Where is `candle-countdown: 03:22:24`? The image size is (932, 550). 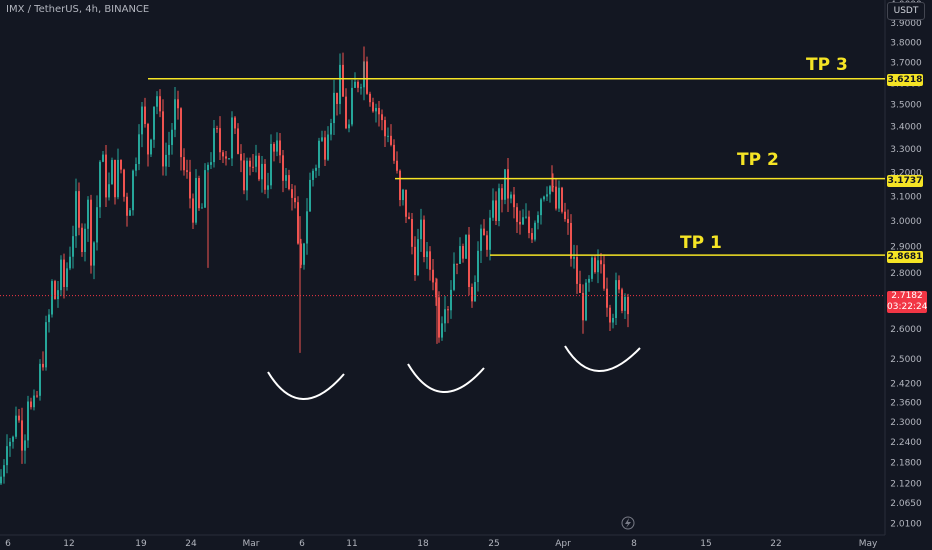
candle-countdown: 03:22:24 is located at coordinates (907, 307).